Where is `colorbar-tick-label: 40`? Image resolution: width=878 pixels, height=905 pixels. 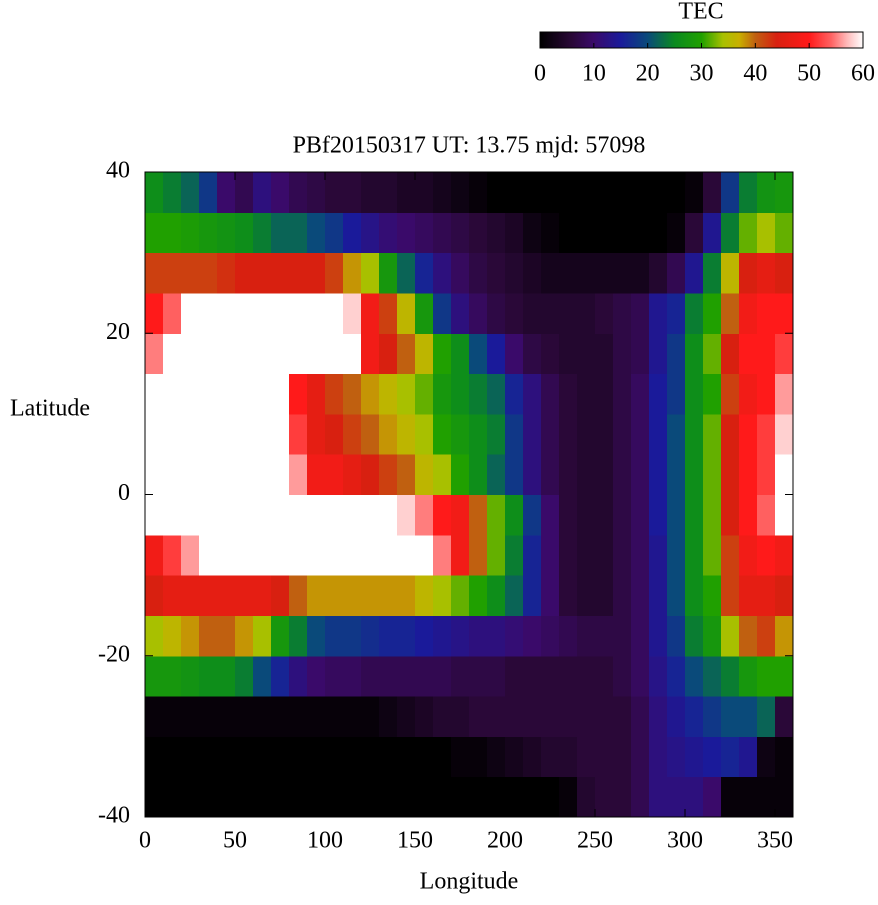 colorbar-tick-label: 40 is located at coordinates (755, 74).